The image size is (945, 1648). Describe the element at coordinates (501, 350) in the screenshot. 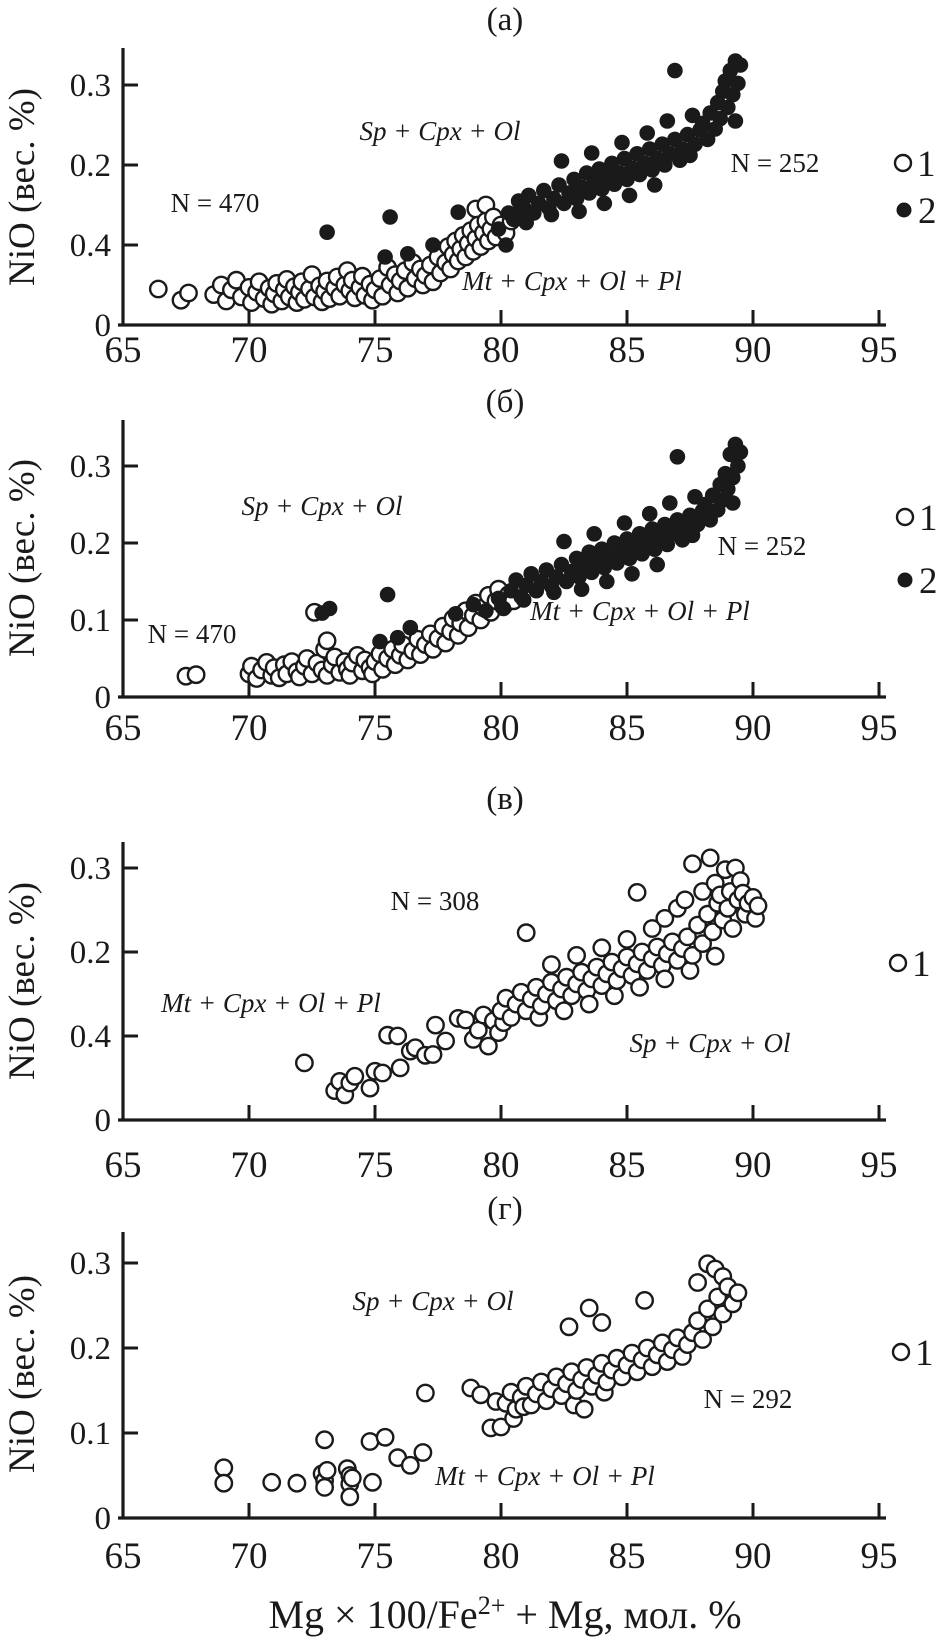

I see `x-tick-label: 80` at that location.